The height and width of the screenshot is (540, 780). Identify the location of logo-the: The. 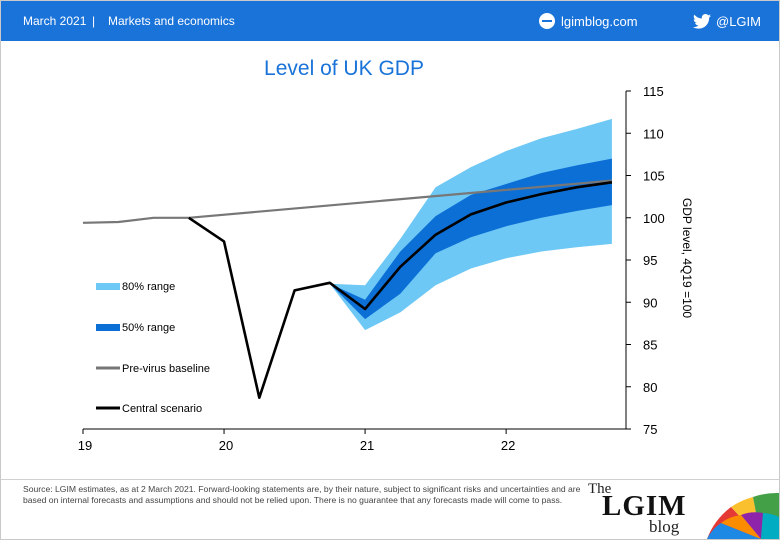
(600, 489).